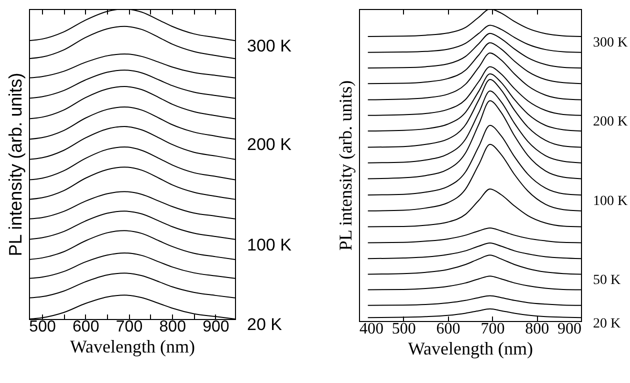 This screenshot has width=630, height=383. What do you see at coordinates (372, 329) in the screenshot?
I see `x-tick-label: 400` at bounding box center [372, 329].